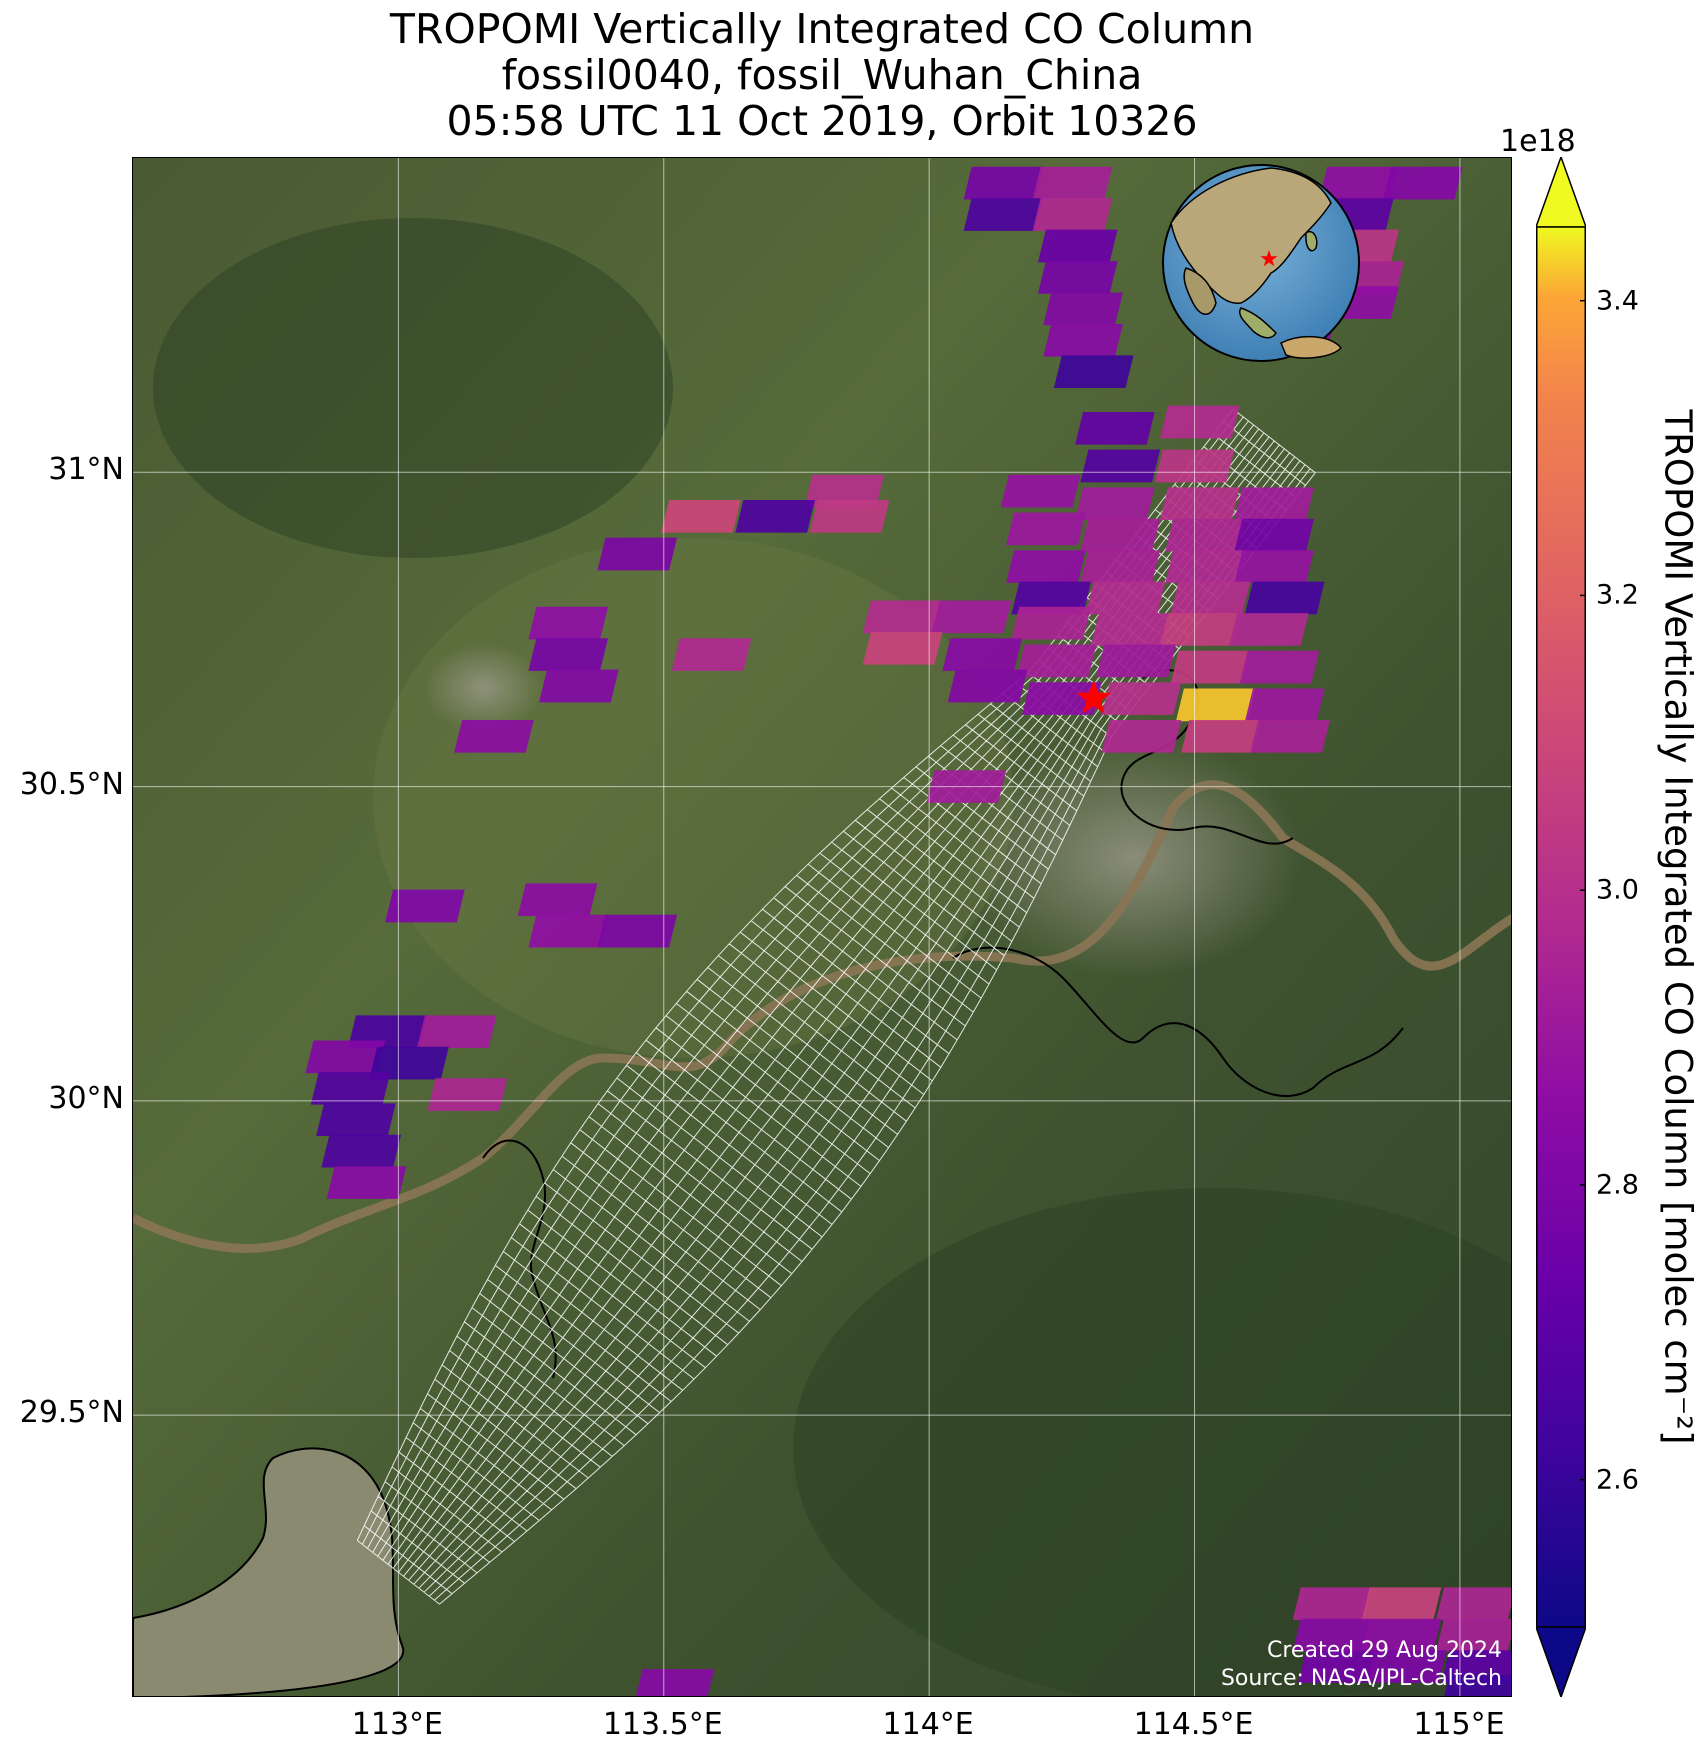 This screenshot has width=1698, height=1748. I want to click on colorbar-tick-label: 3.4, so click(1617, 301).